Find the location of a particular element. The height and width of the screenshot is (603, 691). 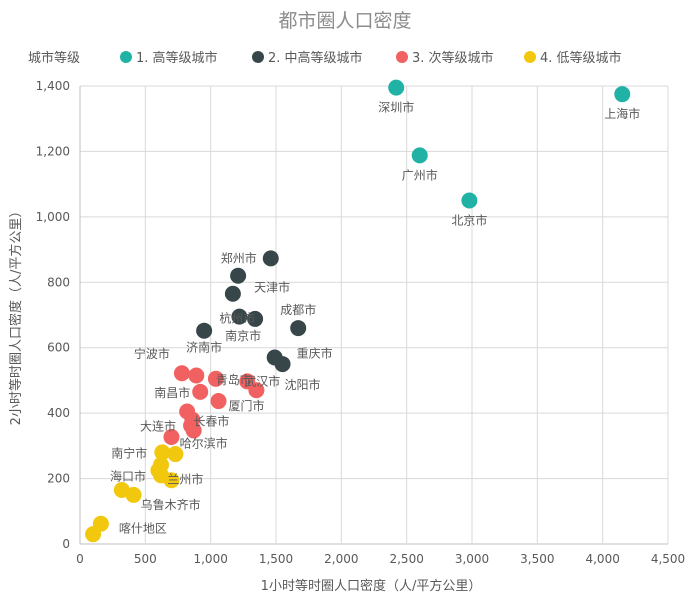

point-label: 北京市 is located at coordinates (469, 220).